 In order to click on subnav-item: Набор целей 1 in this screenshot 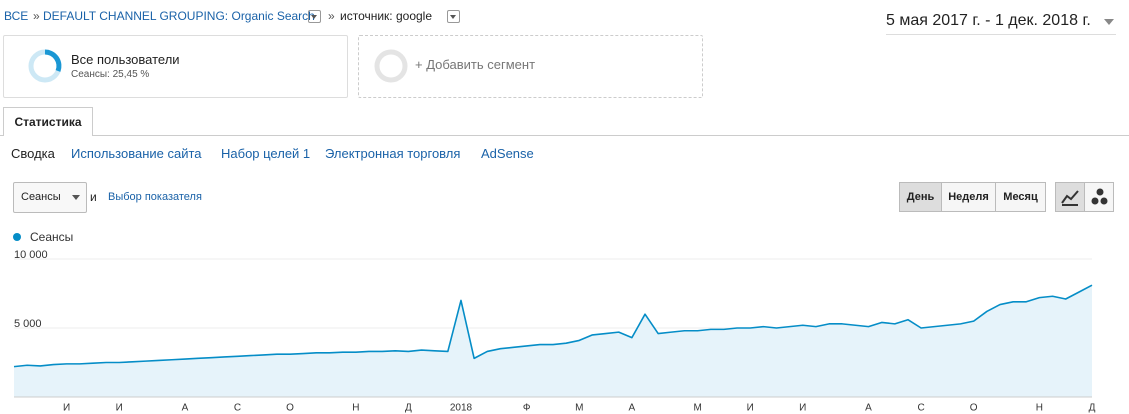, I will do `click(266, 153)`.